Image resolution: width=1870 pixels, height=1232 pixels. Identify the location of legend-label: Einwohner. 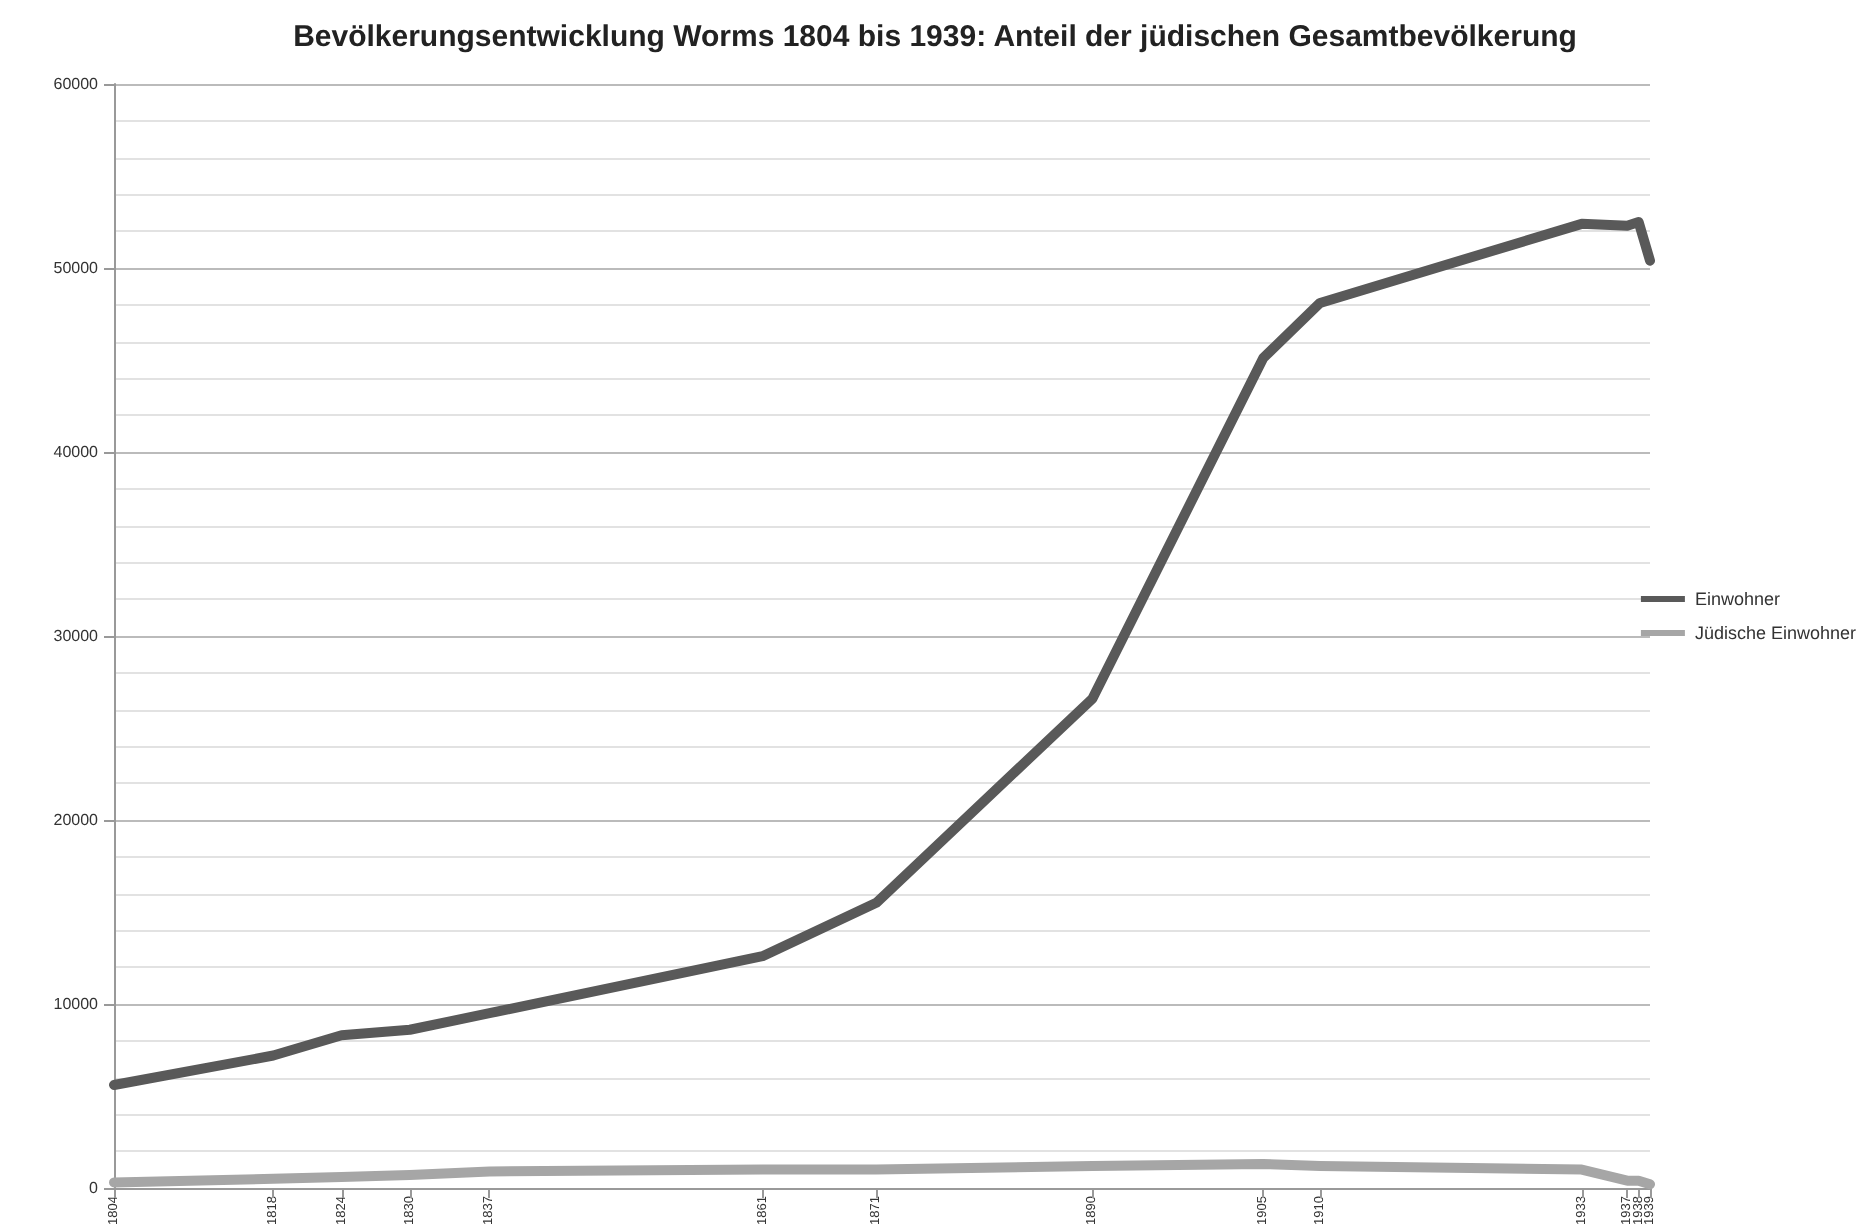
(1737, 599).